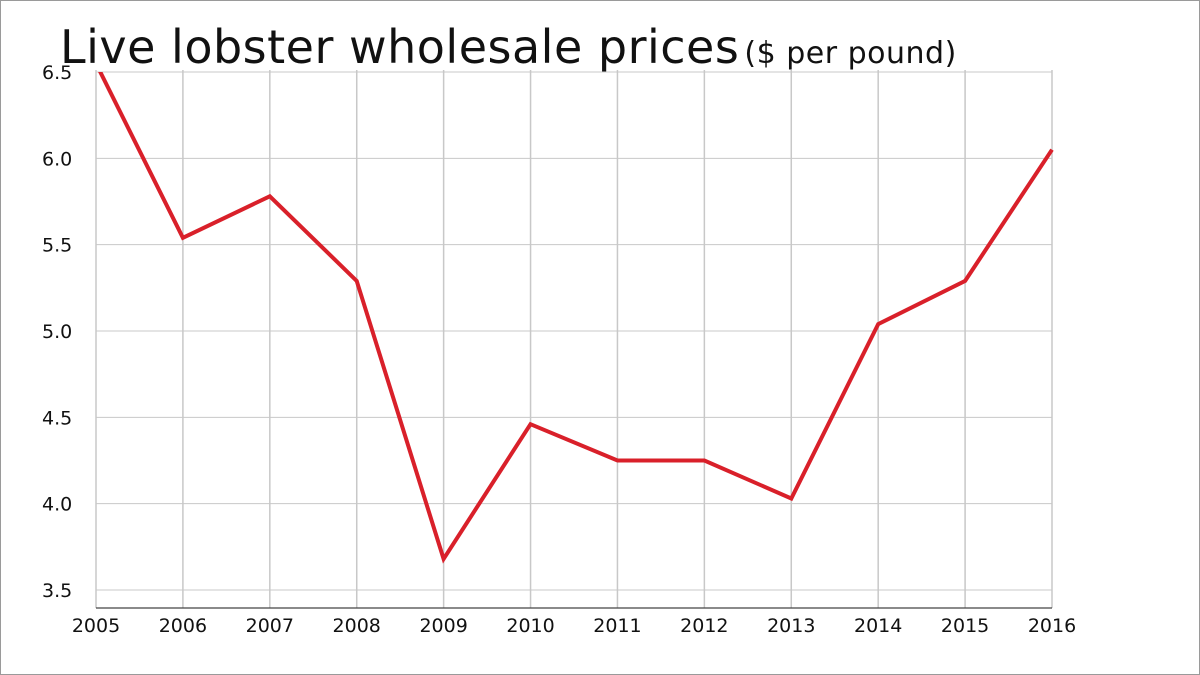 This screenshot has height=675, width=1200. Describe the element at coordinates (57, 159) in the screenshot. I see `y-tick-label-6-0: 6.0` at that location.